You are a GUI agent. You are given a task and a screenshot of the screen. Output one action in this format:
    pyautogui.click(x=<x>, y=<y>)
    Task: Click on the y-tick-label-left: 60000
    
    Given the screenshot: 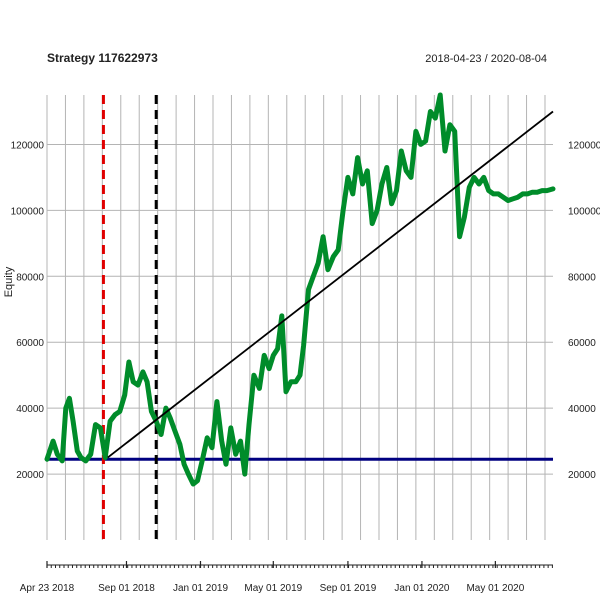 What is the action you would take?
    pyautogui.click(x=30, y=343)
    